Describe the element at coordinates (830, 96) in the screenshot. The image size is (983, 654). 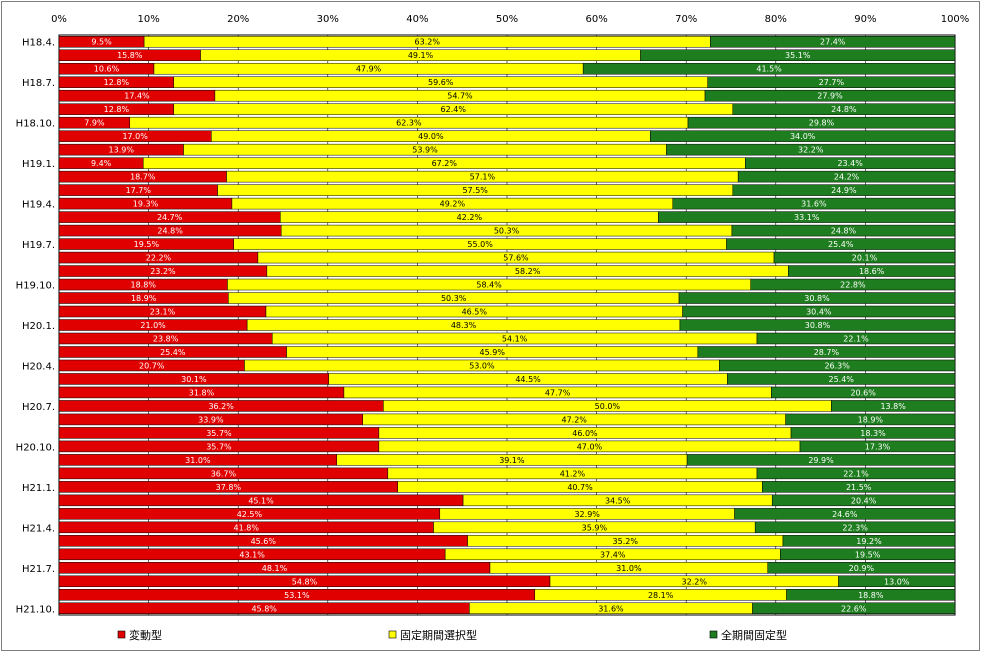
I see `data-label: 27.9%` at that location.